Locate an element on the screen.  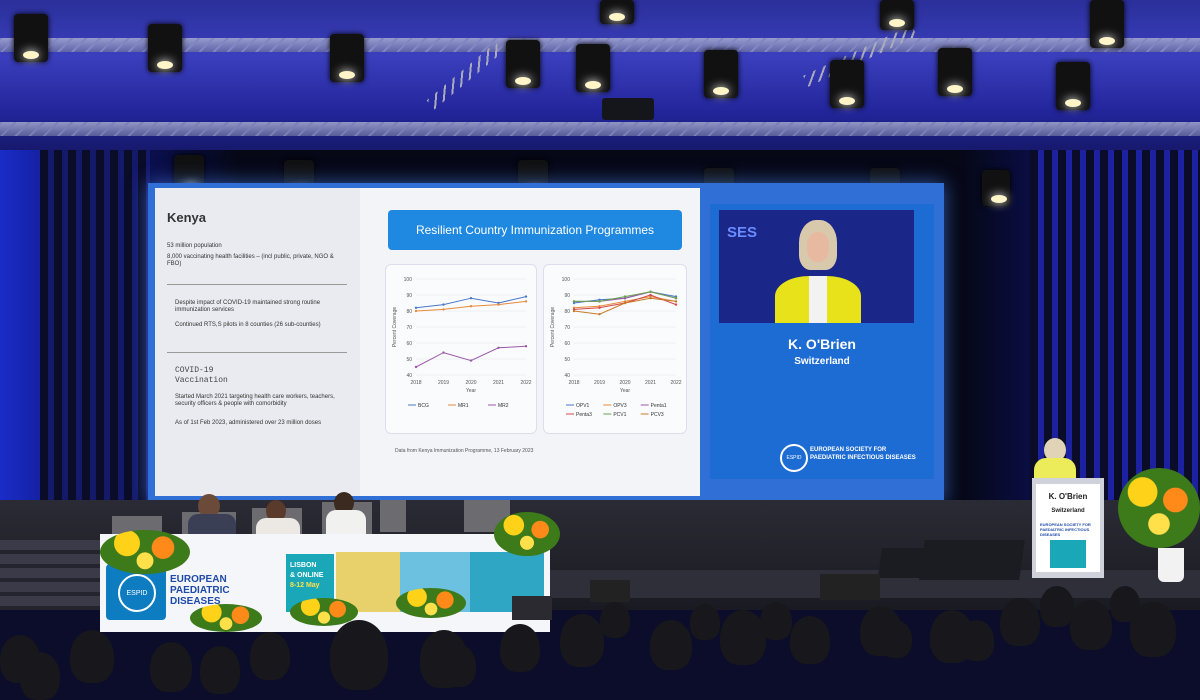
projector is located at coordinates (628, 109).